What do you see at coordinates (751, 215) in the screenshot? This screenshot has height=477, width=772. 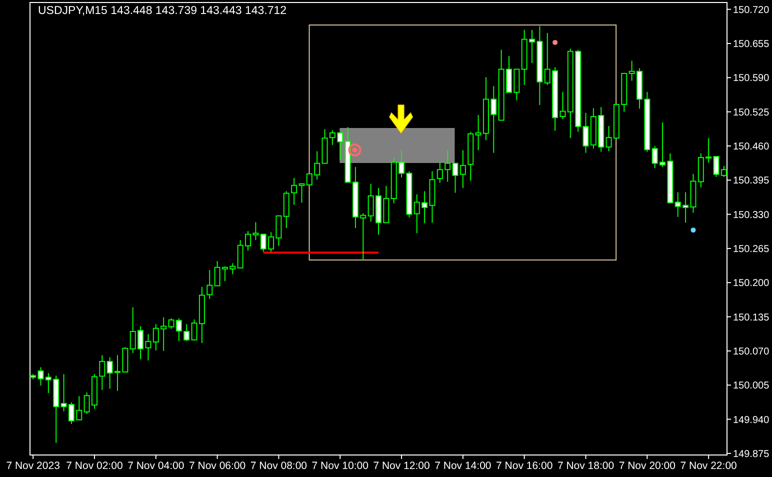 I see `y-tick-label: 150.330` at bounding box center [751, 215].